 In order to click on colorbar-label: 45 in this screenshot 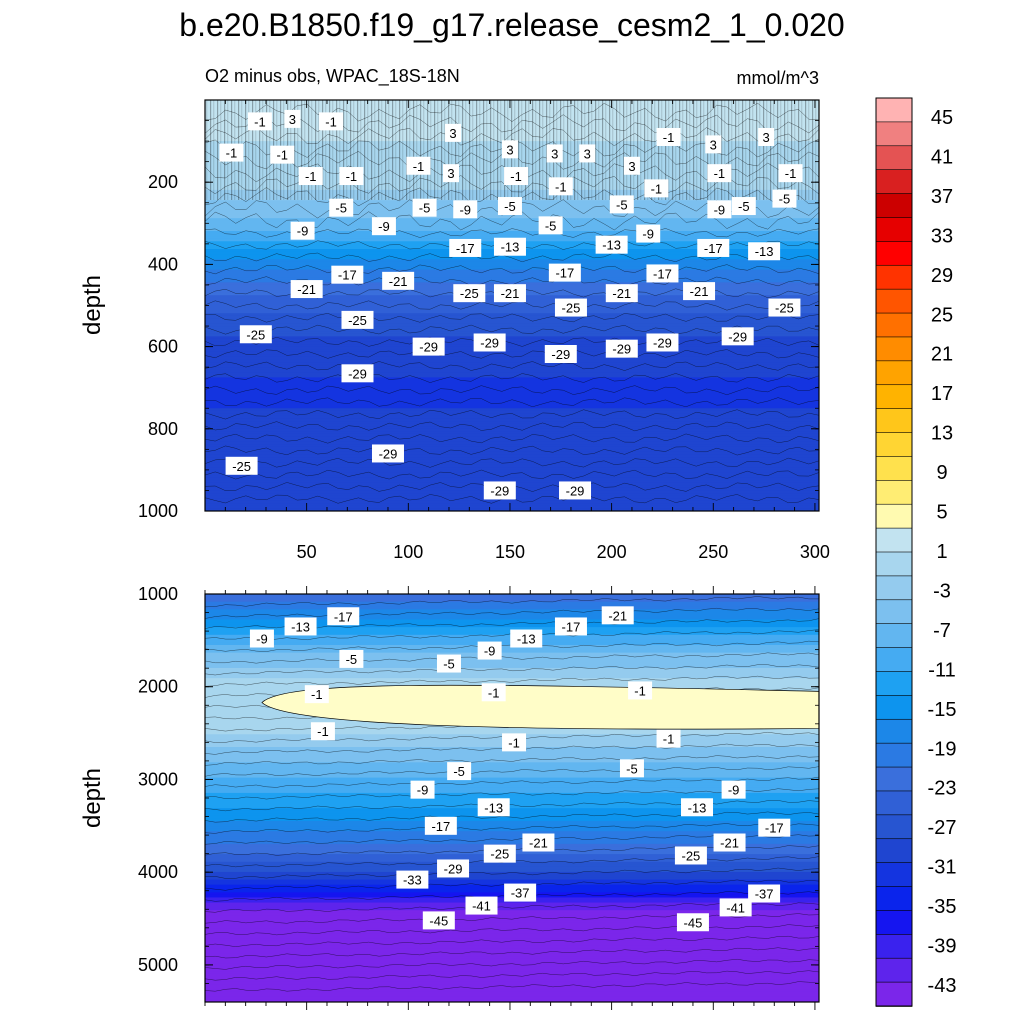, I will do `click(942, 118)`.